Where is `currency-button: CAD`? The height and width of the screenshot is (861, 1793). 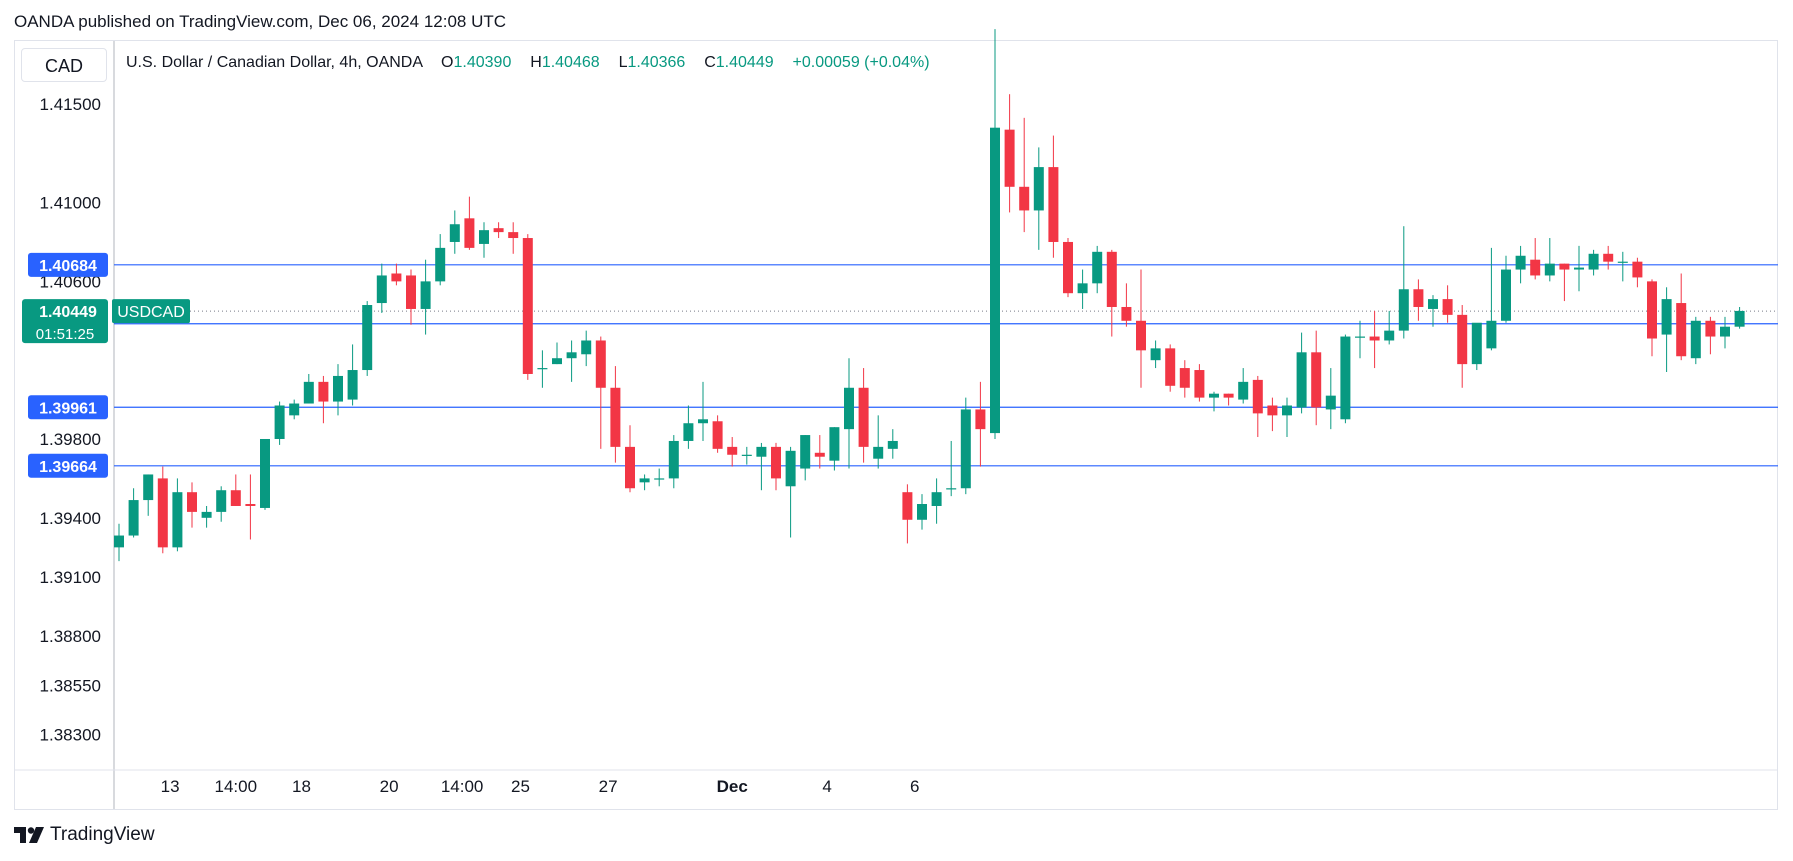
currency-button: CAD is located at coordinates (64, 65).